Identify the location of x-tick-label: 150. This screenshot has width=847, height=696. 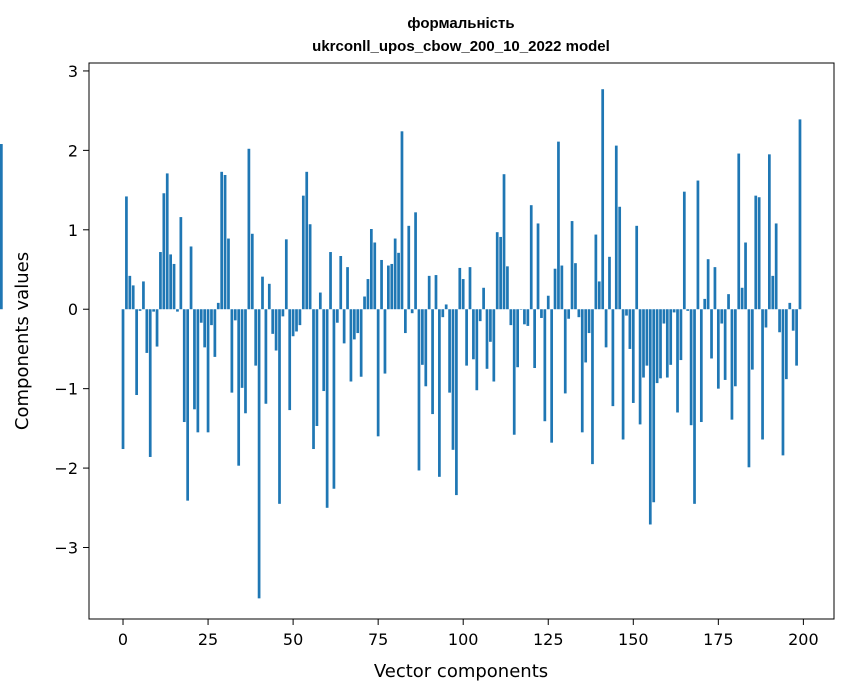
(633, 639).